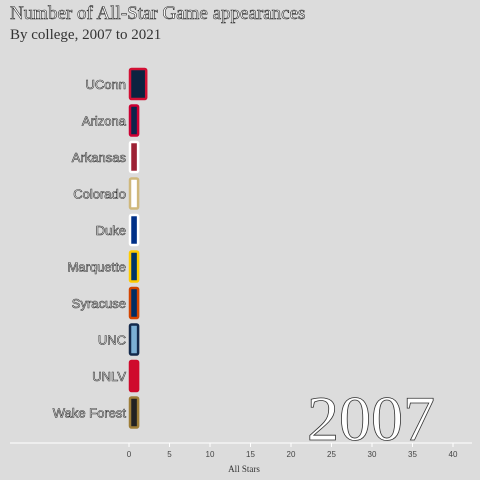  Describe the element at coordinates (134, 412) in the screenshot. I see `bar-wake-forest` at that location.